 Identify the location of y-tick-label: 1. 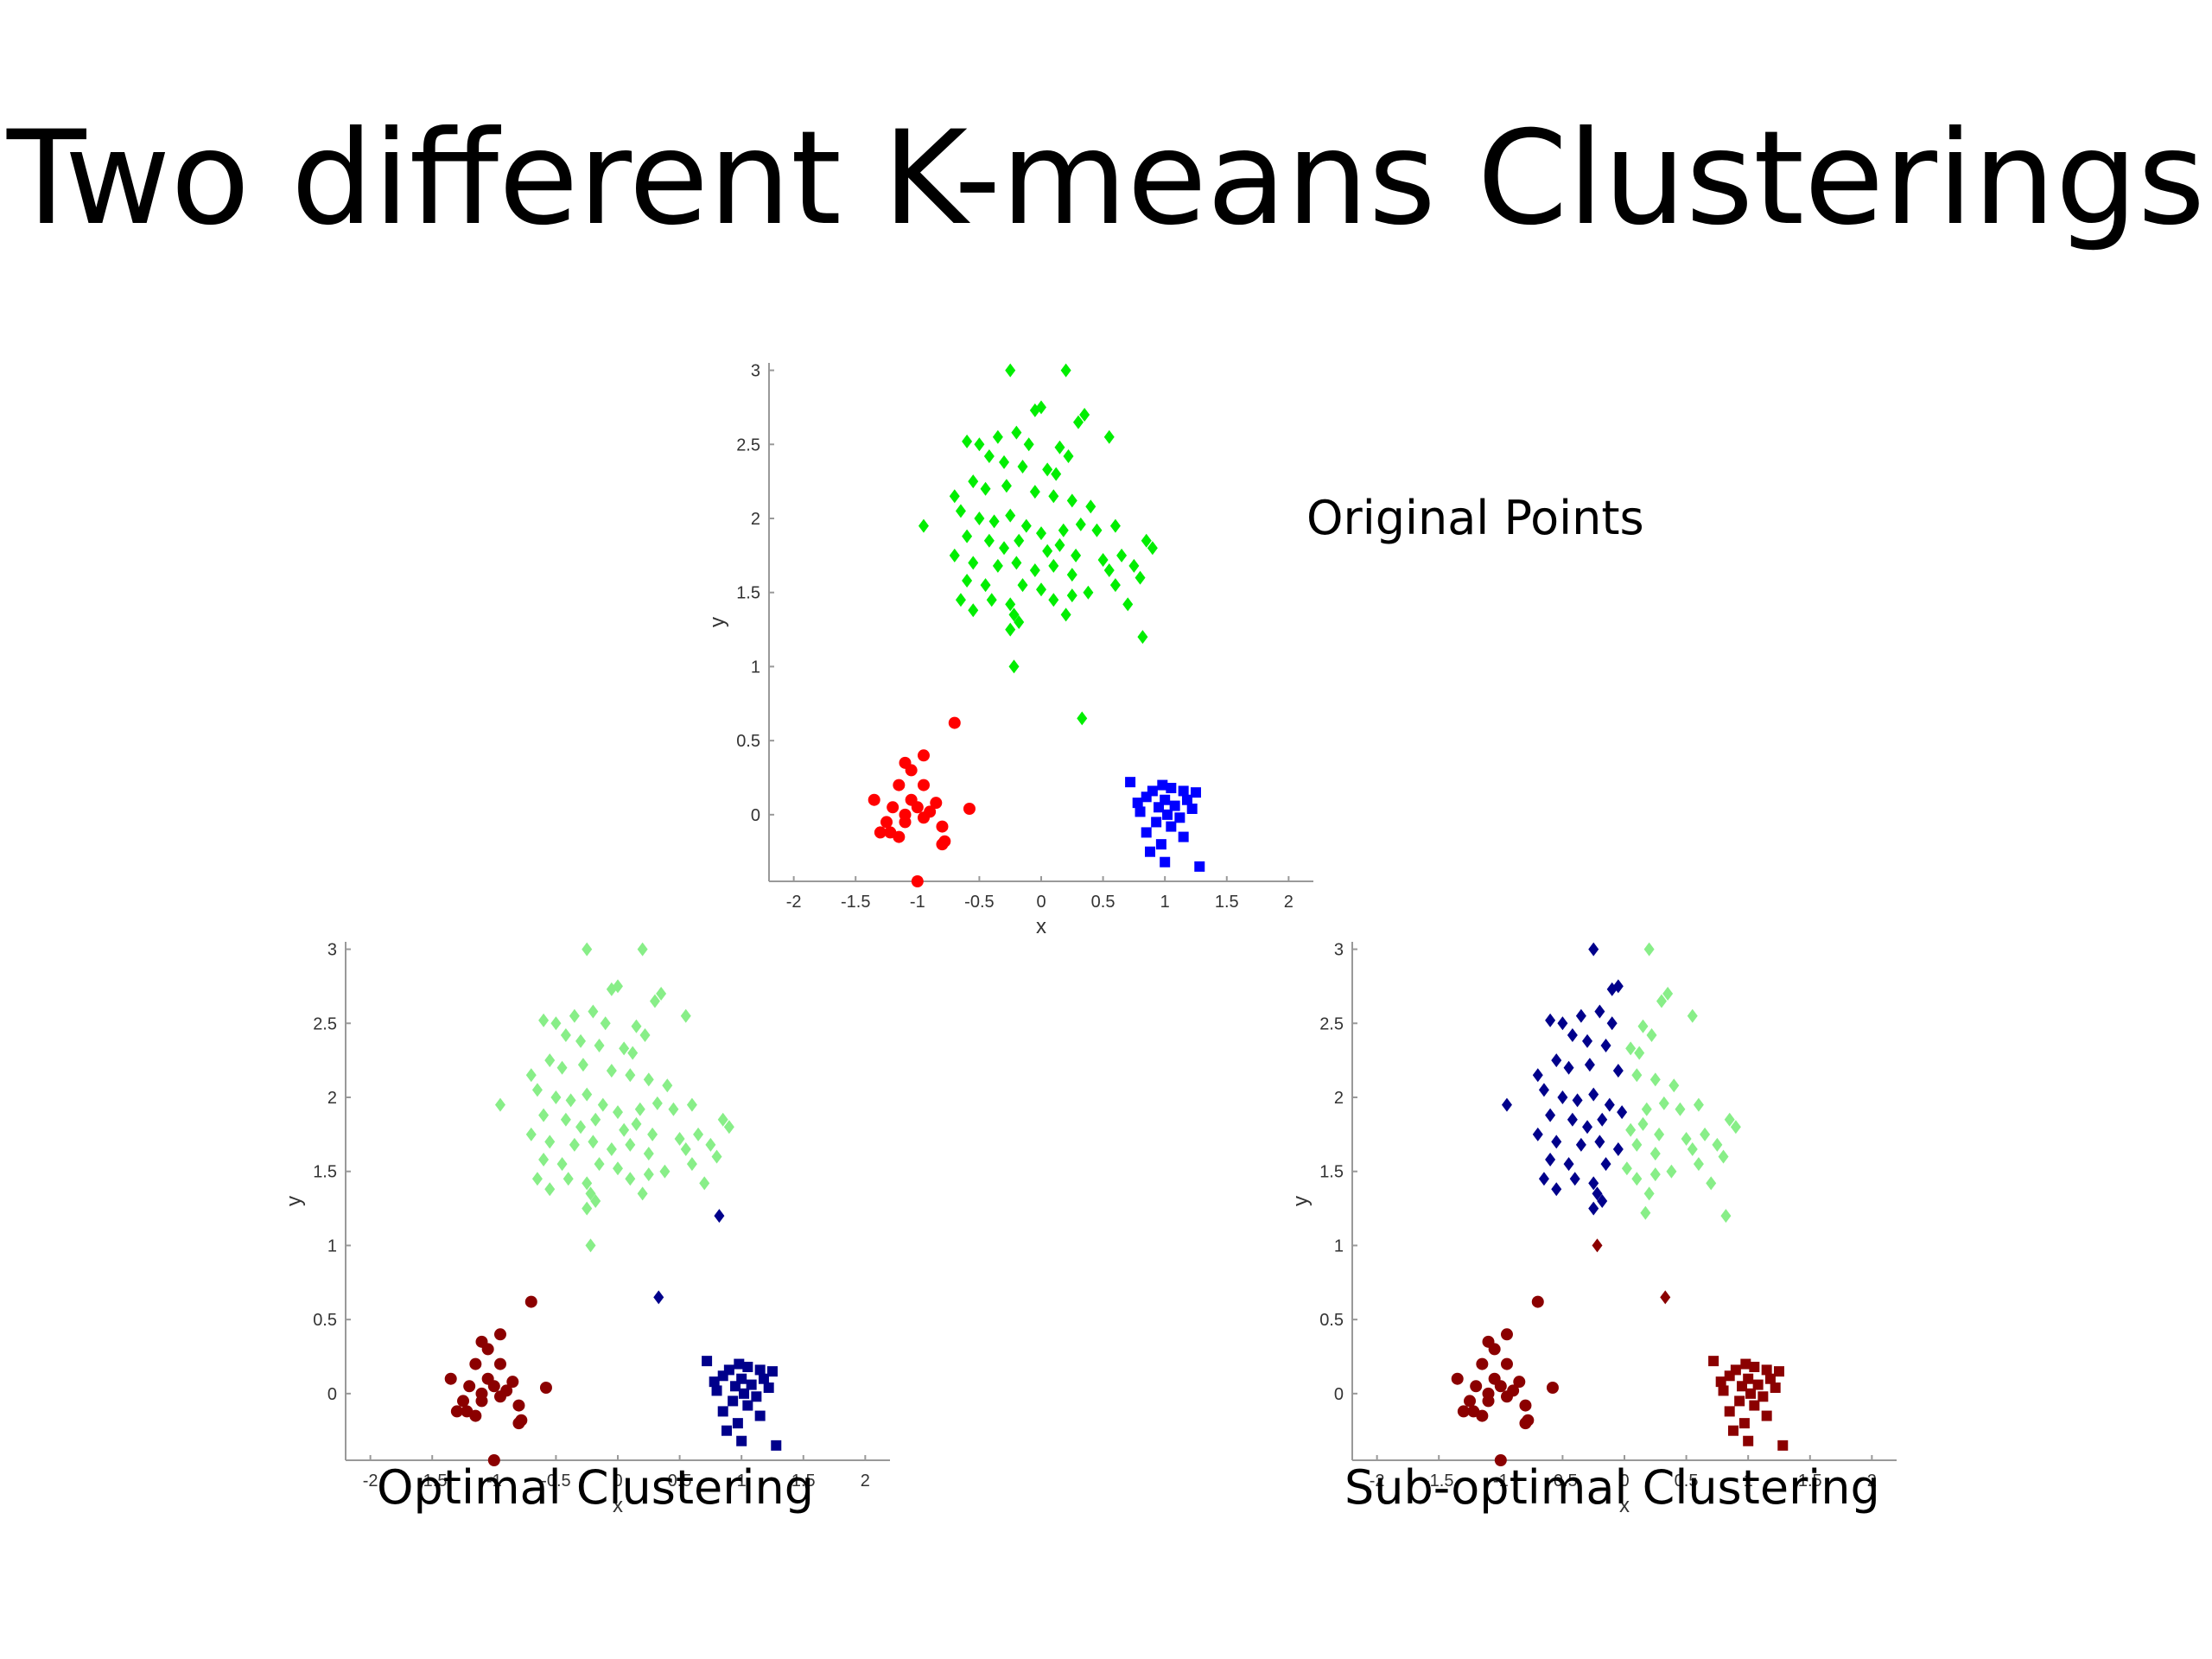
(1339, 1245).